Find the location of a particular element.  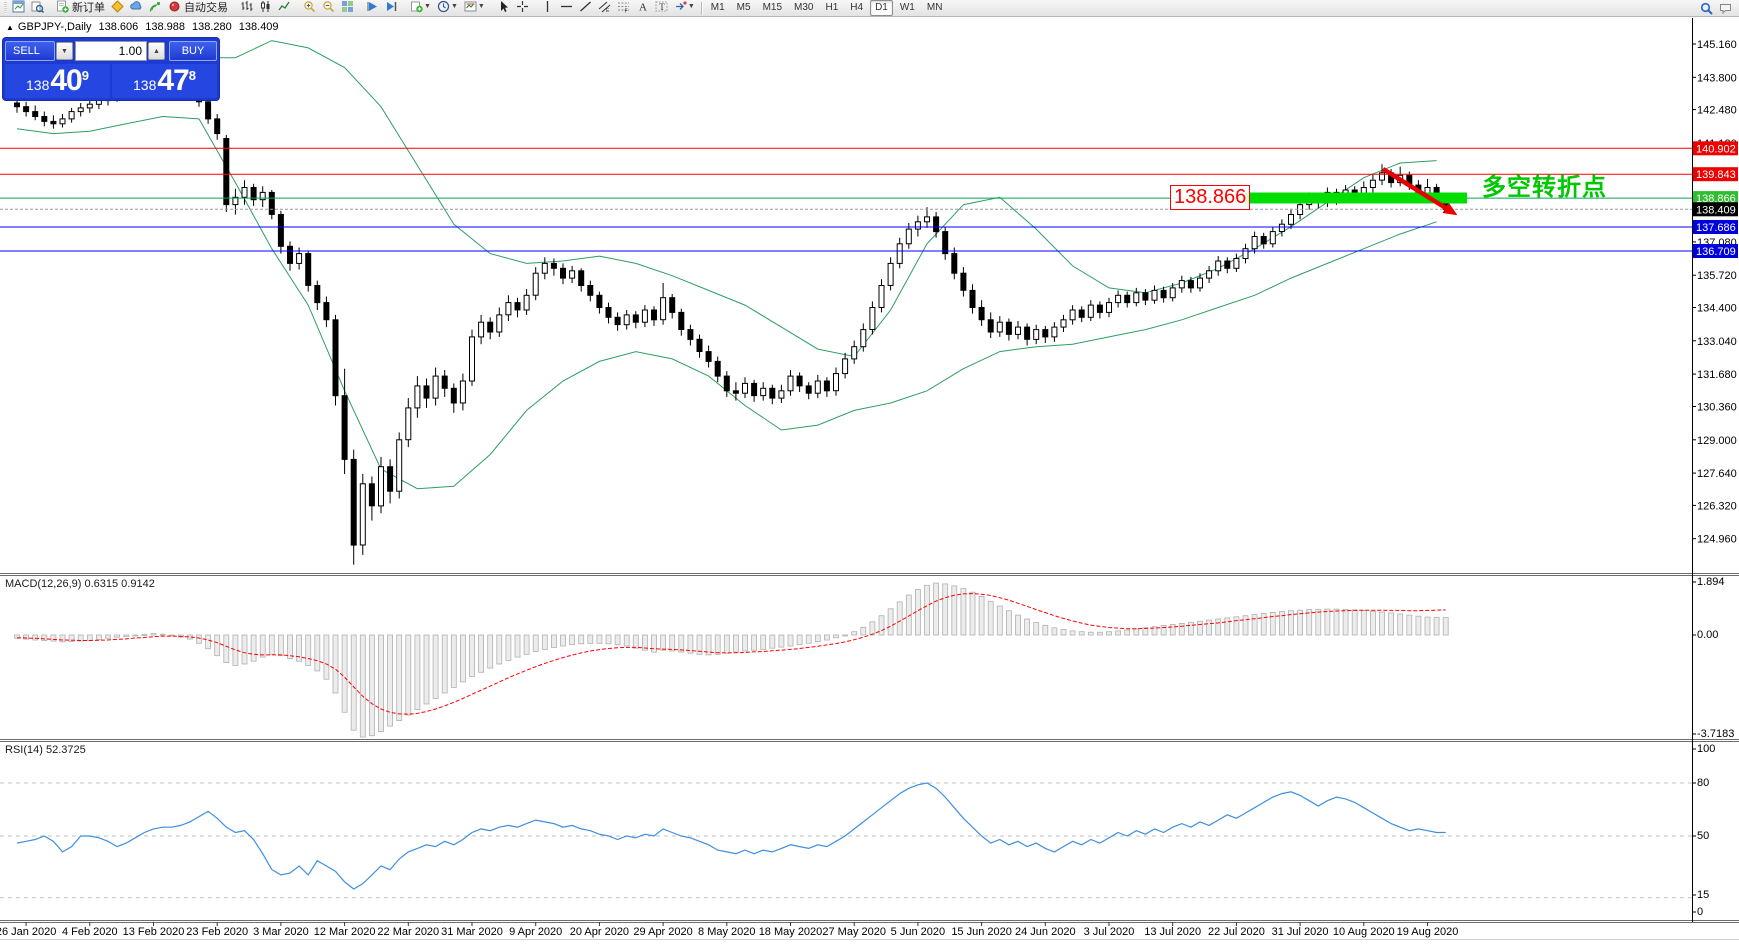

market-icon is located at coordinates (136, 6).